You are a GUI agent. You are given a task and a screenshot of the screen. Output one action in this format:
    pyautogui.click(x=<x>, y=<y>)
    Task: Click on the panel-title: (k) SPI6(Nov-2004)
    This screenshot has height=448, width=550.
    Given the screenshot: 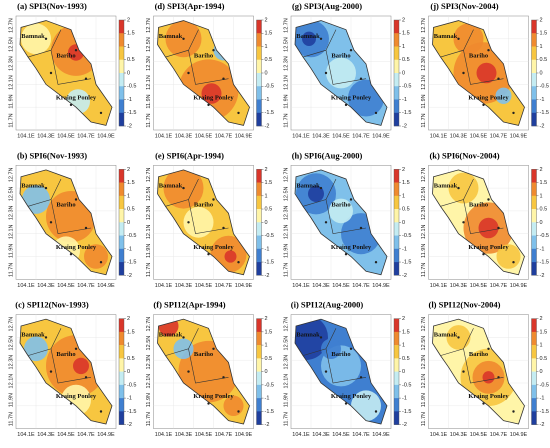 What is the action you would take?
    pyautogui.click(x=464, y=155)
    